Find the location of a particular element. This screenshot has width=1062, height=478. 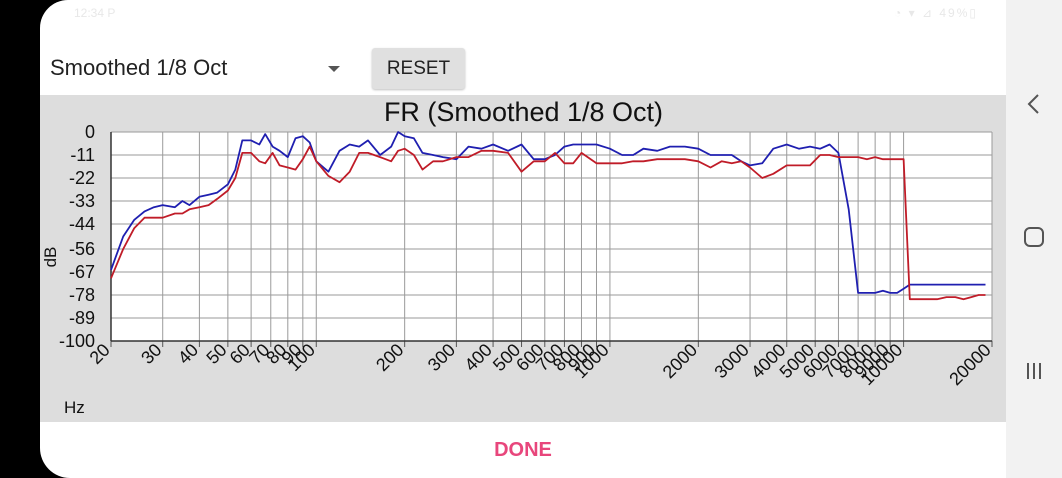

x-tick-label: 30 is located at coordinates (151, 354).